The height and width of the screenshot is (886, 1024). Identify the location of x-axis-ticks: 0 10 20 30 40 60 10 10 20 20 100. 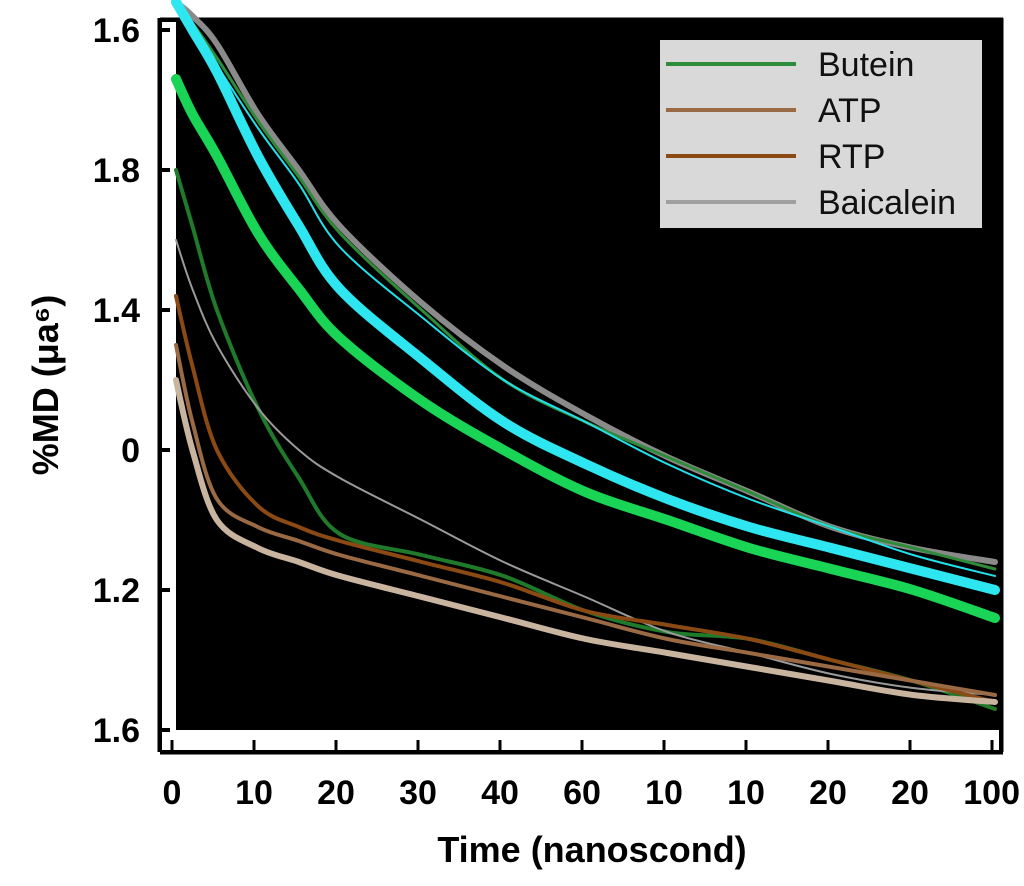
(591, 776).